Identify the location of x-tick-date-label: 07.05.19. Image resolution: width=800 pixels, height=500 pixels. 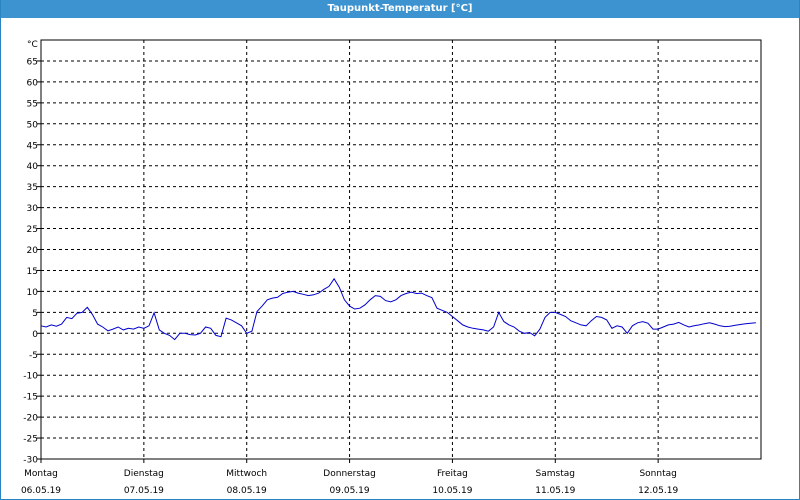
(144, 491).